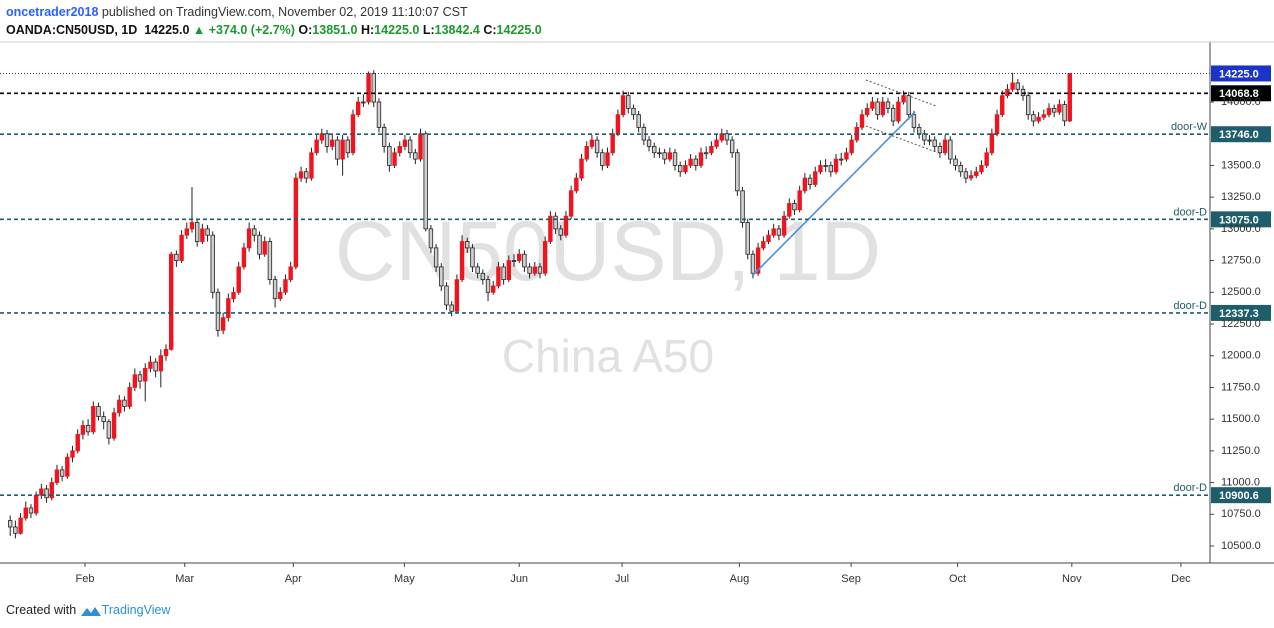 This screenshot has width=1274, height=628. What do you see at coordinates (305, 30) in the screenshot?
I see `o-label: O:` at bounding box center [305, 30].